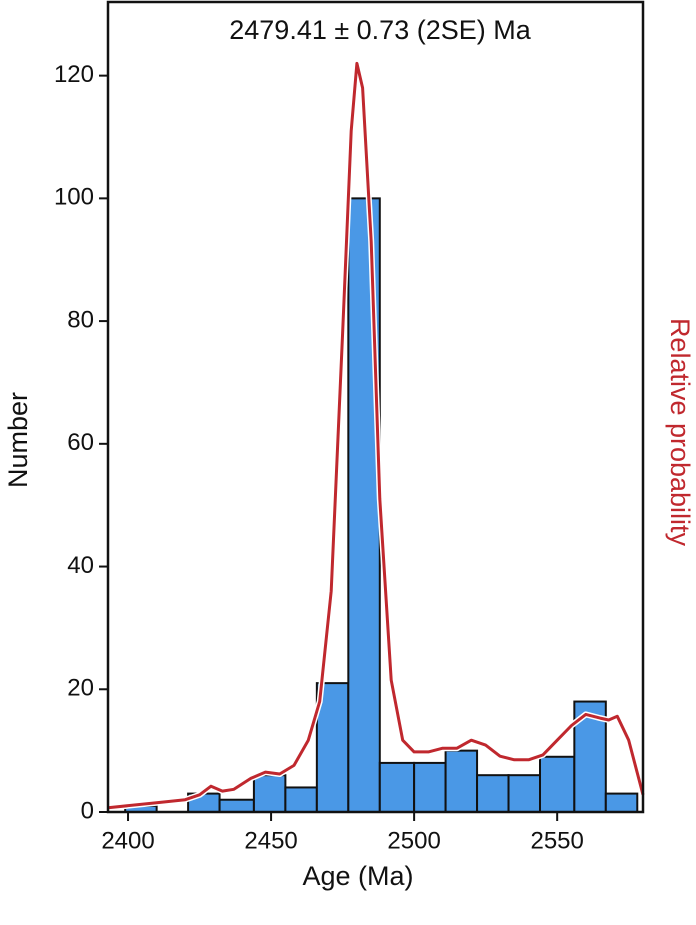 This screenshot has height=925, width=696. What do you see at coordinates (380, 30) in the screenshot?
I see `chart-title: 2479.41 ± 0.73 (2SE) Ma` at bounding box center [380, 30].